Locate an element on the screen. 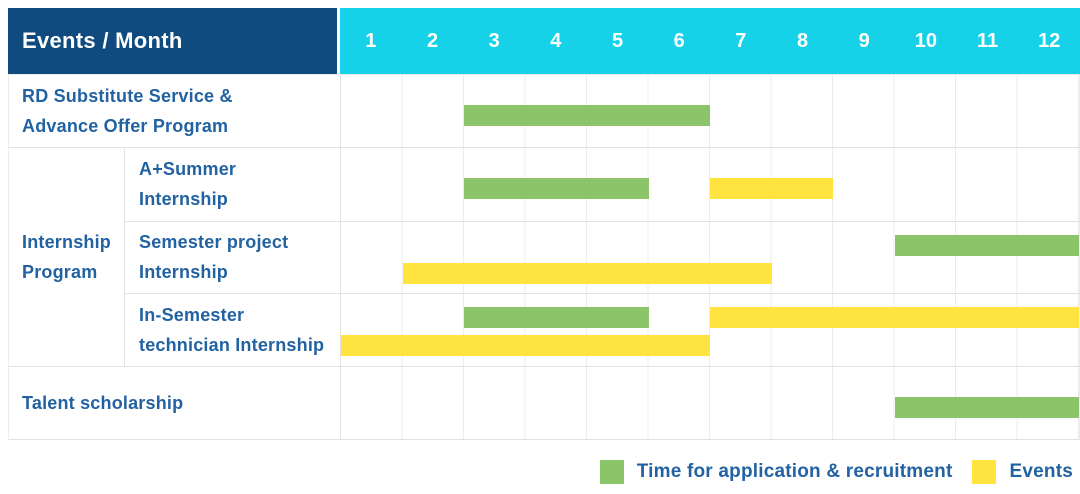 Image resolution: width=1080 pixels, height=494 pixels. timeline-a-plus-summer is located at coordinates (709, 184).